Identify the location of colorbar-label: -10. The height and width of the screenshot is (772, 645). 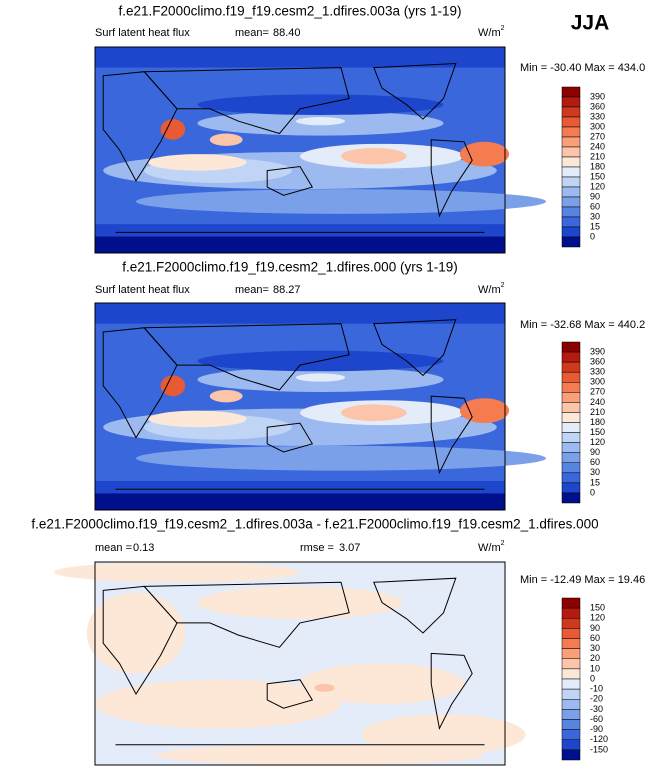
(596, 689).